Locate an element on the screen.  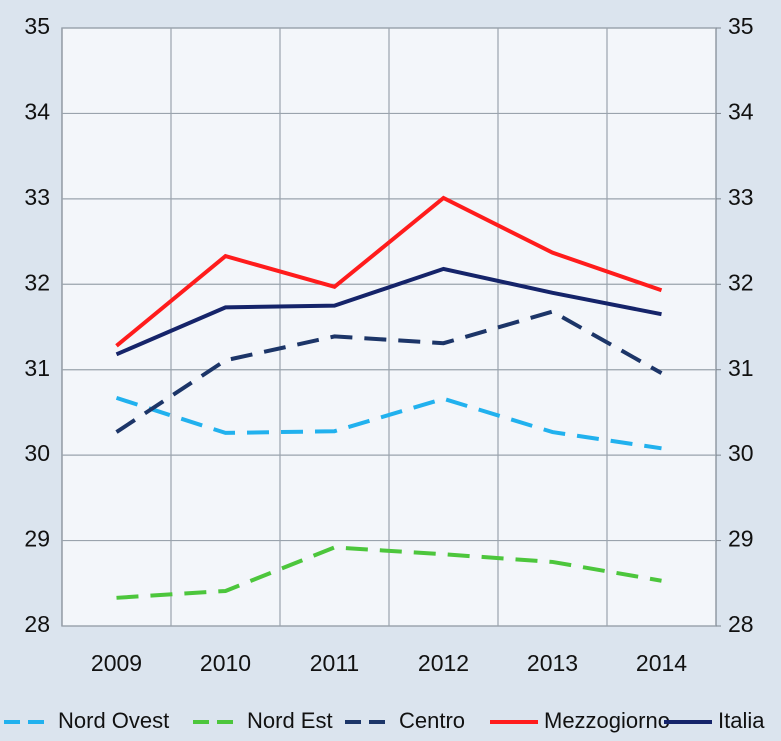
legend-label: Mezzogiorno is located at coordinates (607, 720).